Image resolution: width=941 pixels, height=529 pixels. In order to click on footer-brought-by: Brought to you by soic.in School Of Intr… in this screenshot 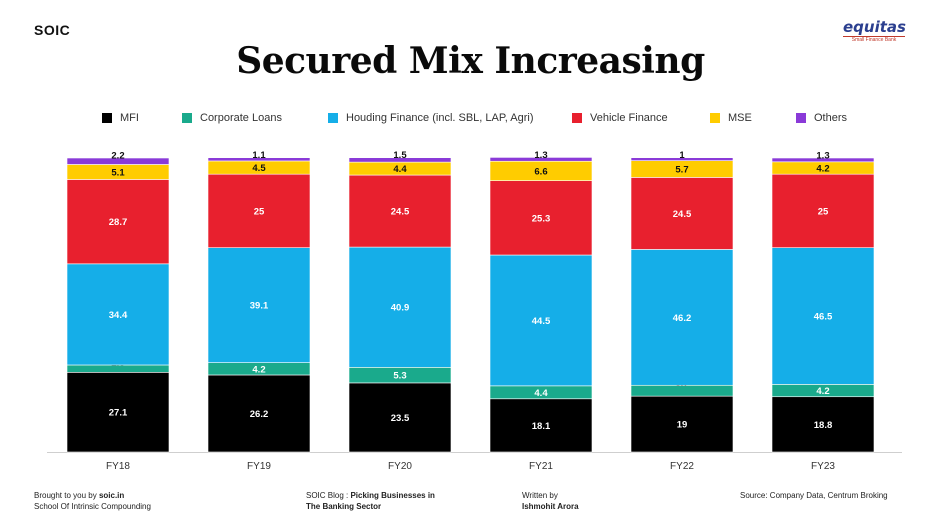, I will do `click(92, 501)`.